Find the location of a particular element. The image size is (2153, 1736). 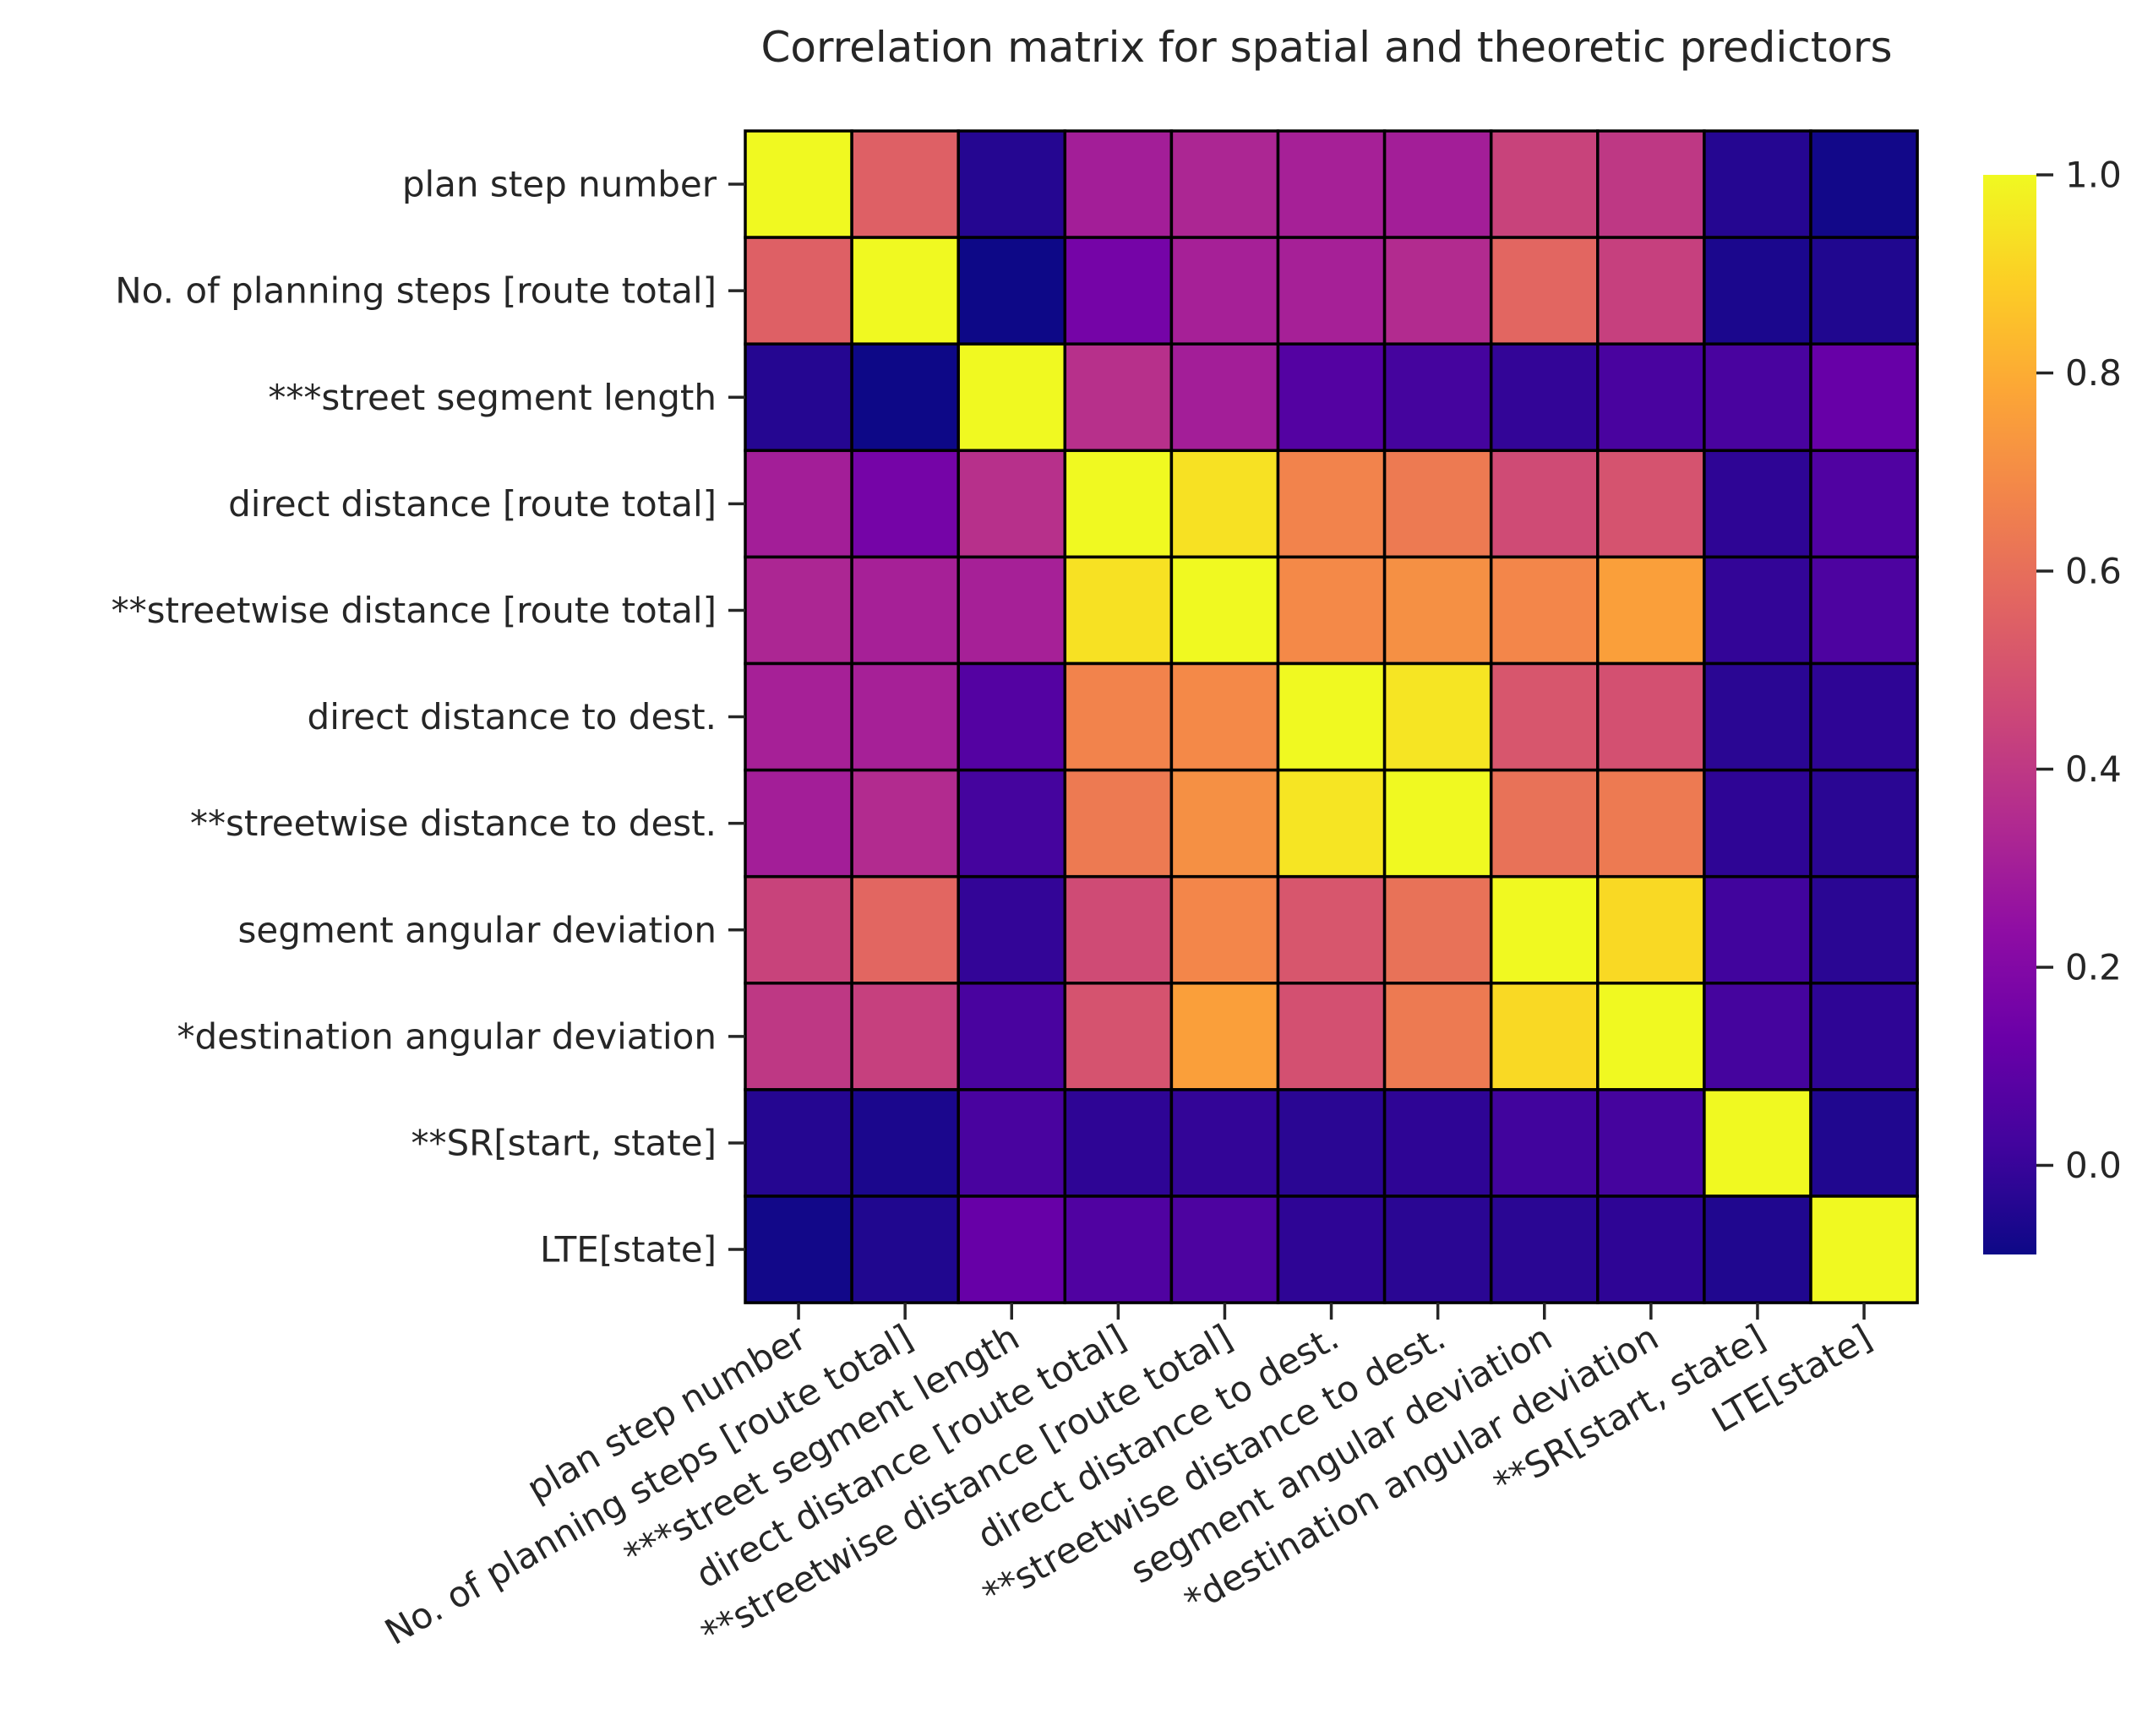

y-tick-label: ***street segment length is located at coordinates (492, 397).